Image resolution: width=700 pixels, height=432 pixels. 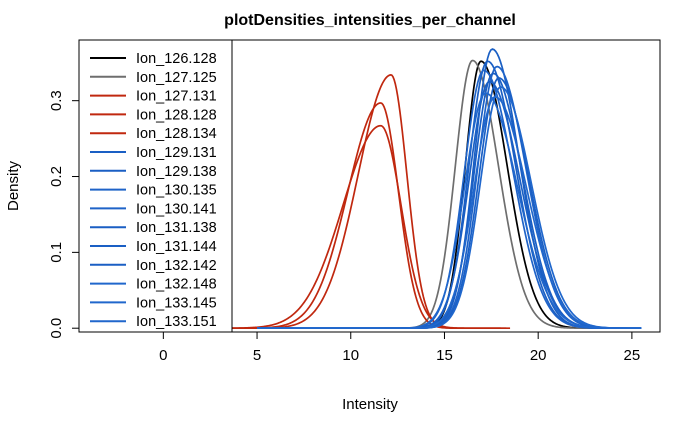 What do you see at coordinates (56, 100) in the screenshot?
I see `y-tick-label: 0.3` at bounding box center [56, 100].